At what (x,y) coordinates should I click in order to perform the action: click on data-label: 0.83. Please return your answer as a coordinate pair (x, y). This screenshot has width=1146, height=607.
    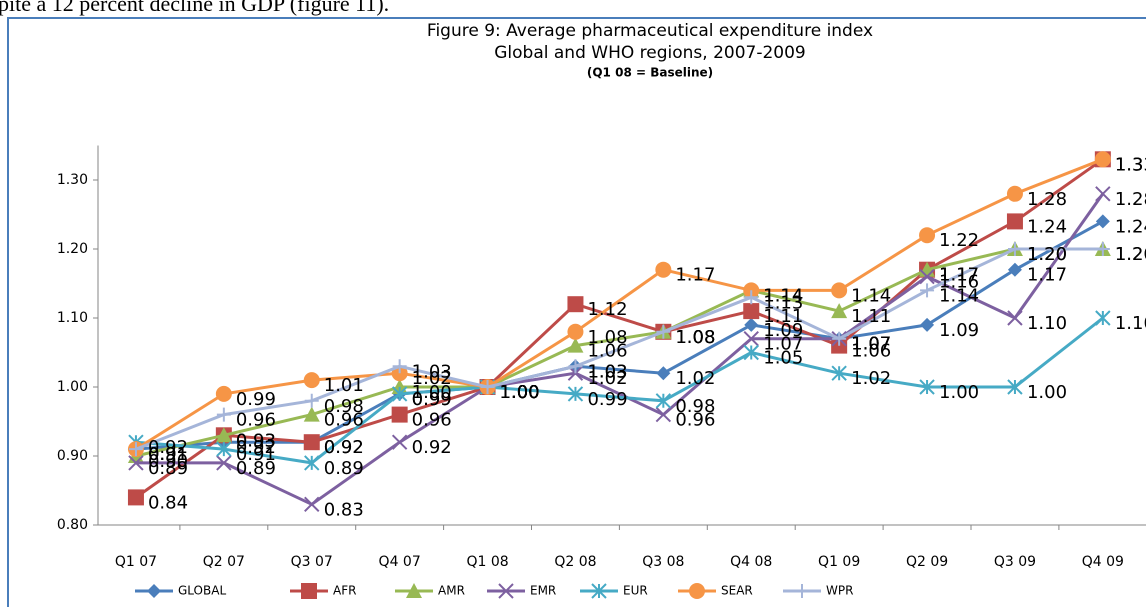
    Looking at the image, I should click on (344, 509).